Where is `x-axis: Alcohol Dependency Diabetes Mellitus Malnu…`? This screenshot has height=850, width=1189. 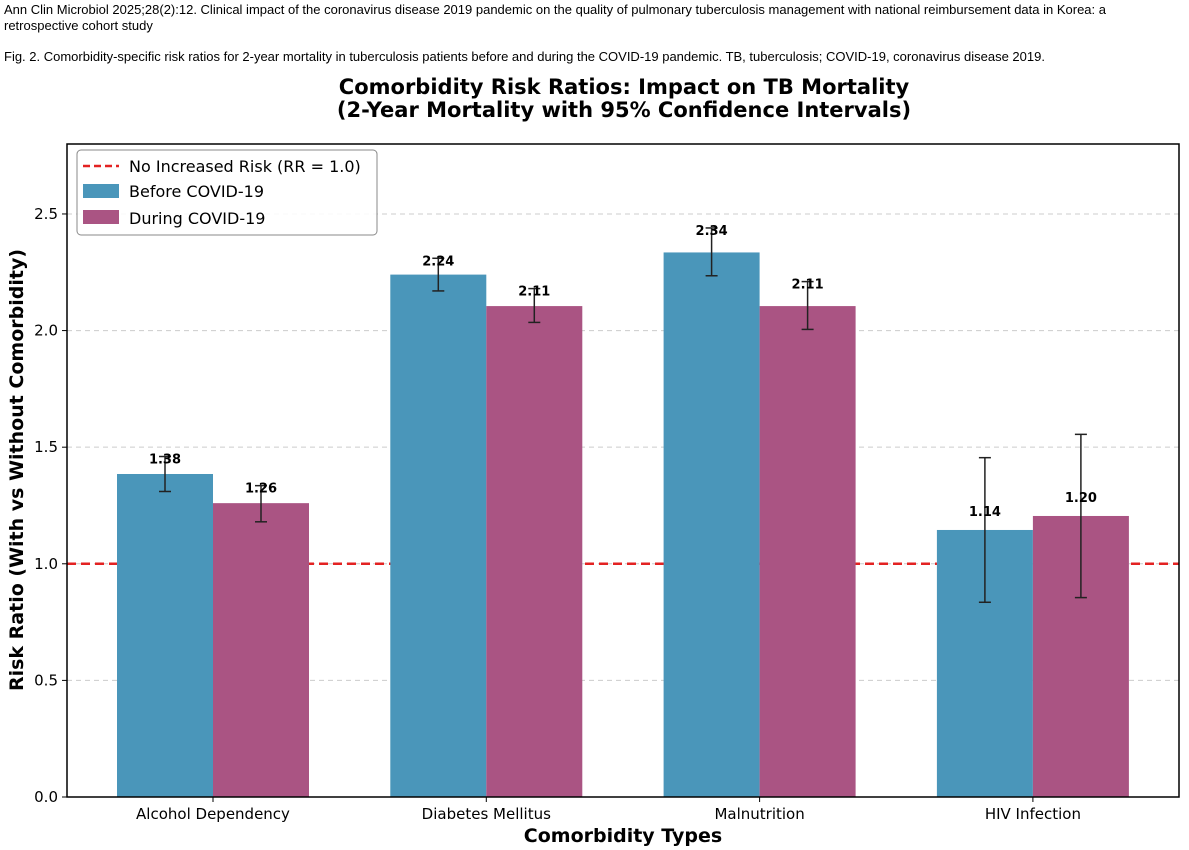 x-axis: Alcohol Dependency Diabetes Mellitus Malnu… is located at coordinates (608, 810).